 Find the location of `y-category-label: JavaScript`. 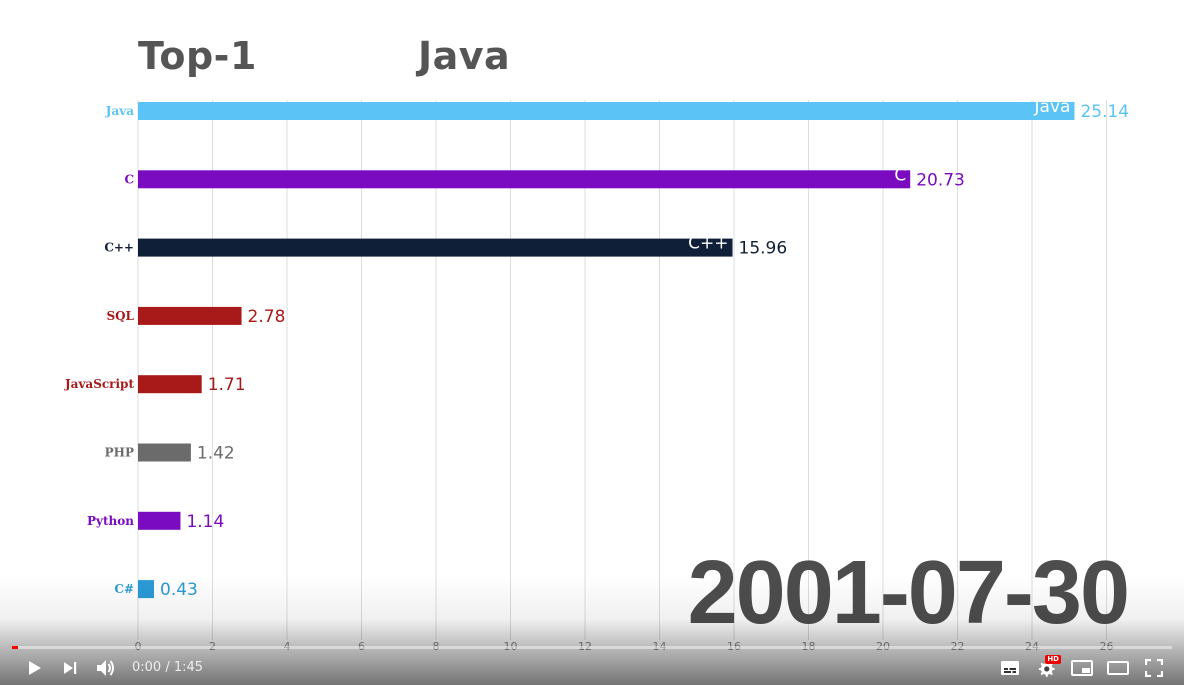

y-category-label: JavaScript is located at coordinates (99, 384).